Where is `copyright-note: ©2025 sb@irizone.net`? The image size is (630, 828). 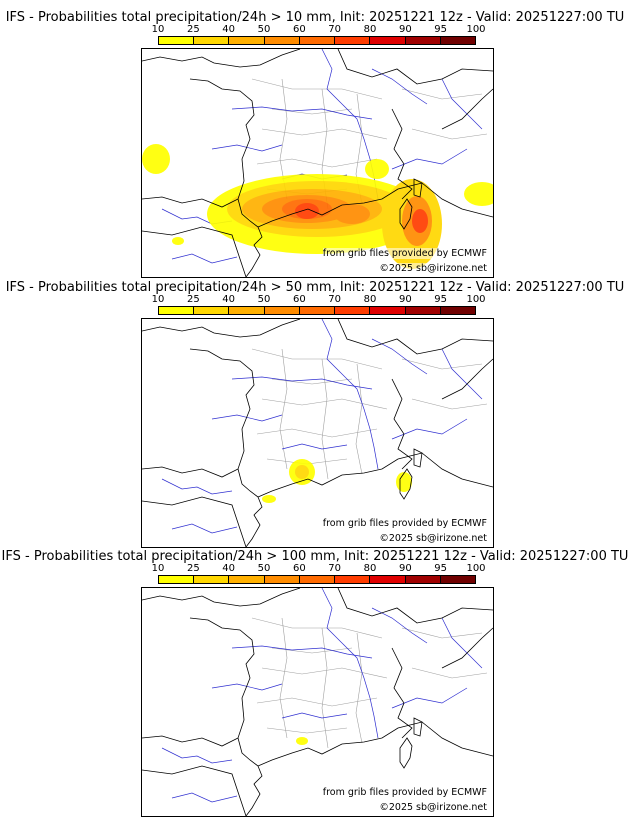 copyright-note: ©2025 sb@irizone.net is located at coordinates (433, 268).